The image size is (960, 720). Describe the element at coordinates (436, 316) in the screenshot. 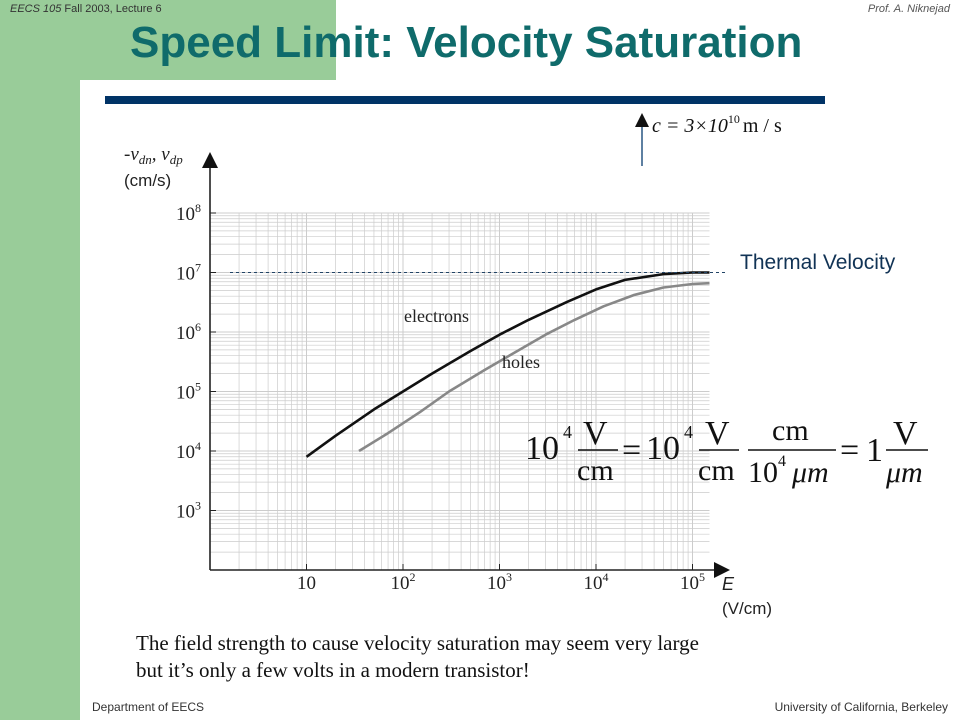

I see `series-label-electrons: electrons` at that location.